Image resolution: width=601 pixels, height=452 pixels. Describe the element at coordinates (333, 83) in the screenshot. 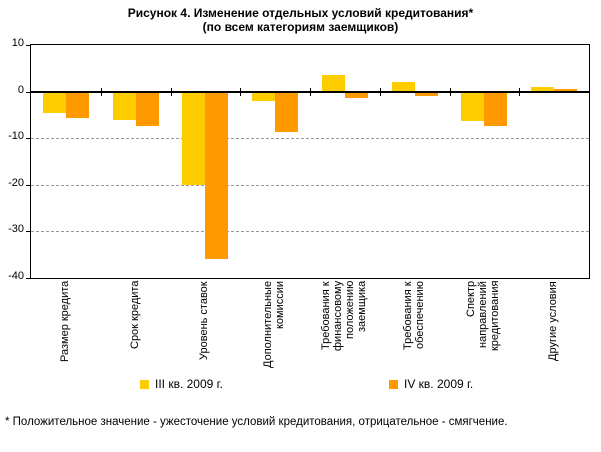

I see `bar-s0-c4` at that location.